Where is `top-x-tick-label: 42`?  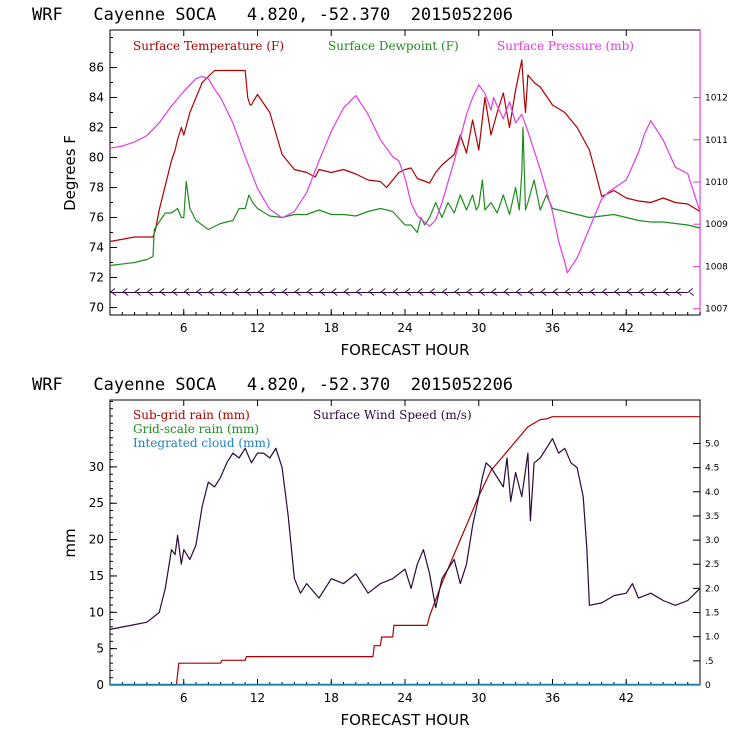
top-x-tick-label: 42 is located at coordinates (626, 328).